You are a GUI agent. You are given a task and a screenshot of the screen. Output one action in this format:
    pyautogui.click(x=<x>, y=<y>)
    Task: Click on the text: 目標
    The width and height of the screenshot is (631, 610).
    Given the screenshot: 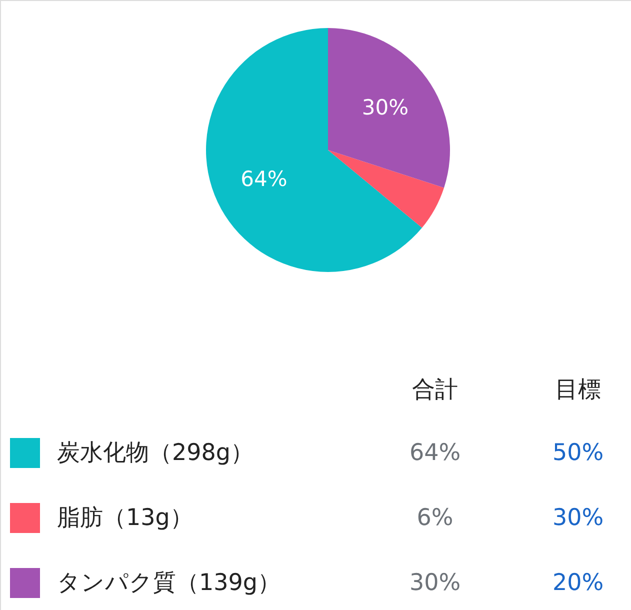 What is the action you would take?
    pyautogui.click(x=578, y=390)
    